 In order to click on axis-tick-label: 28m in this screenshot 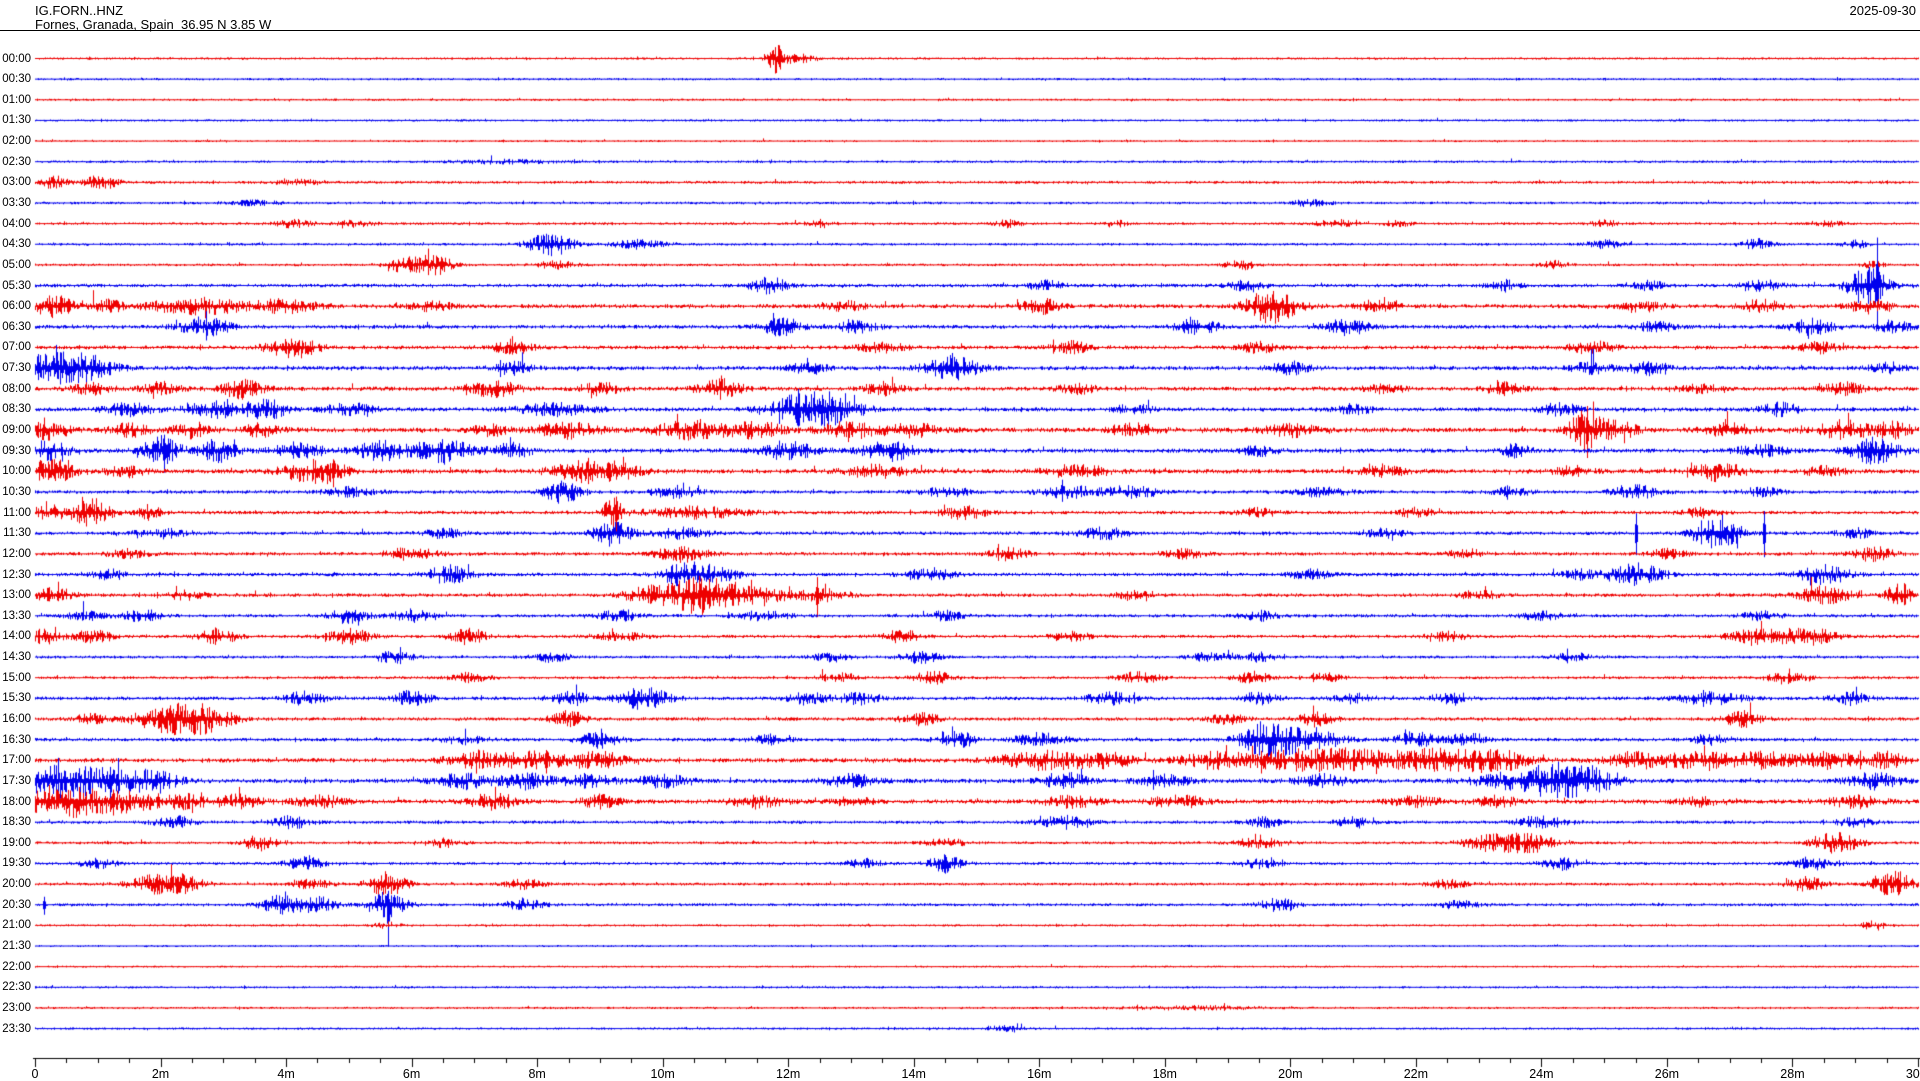, I will do `click(1792, 1074)`.